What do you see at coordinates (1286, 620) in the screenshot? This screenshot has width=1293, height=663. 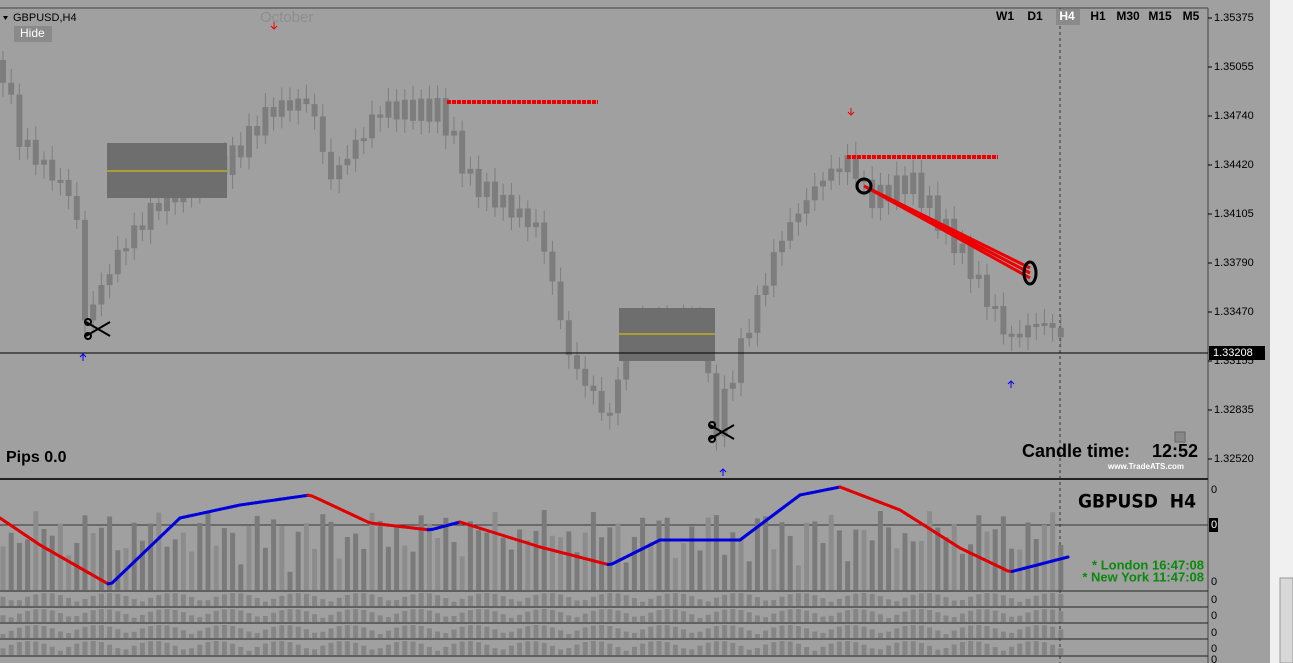 I see `scrollbar` at bounding box center [1286, 620].